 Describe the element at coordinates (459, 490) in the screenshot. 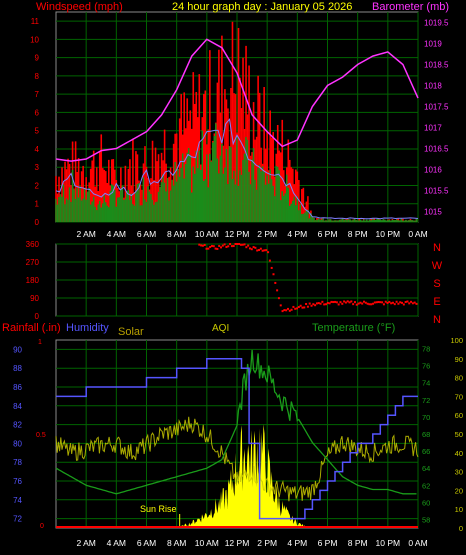

I see `aqi-y-tick: 20` at that location.